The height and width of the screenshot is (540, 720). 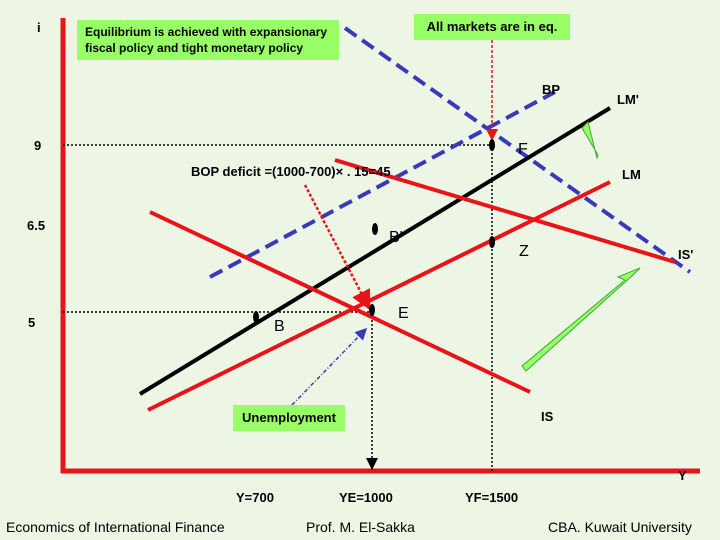 I want to click on y-tick-6-5: 6.5, so click(x=36, y=225).